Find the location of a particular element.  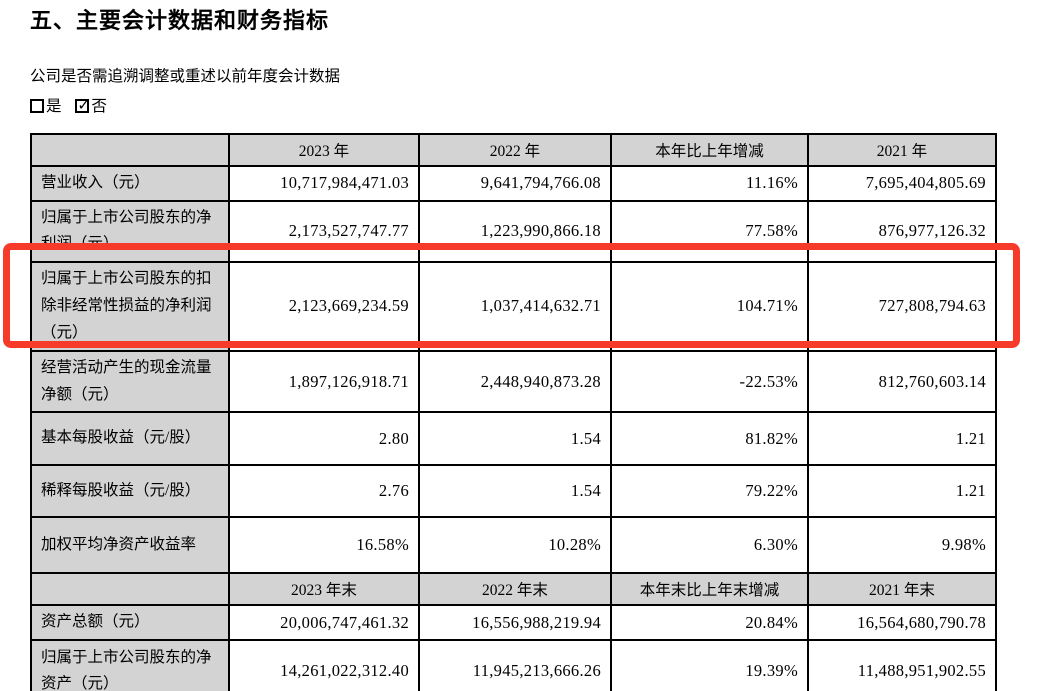

restate-options: 是 否 is located at coordinates (73, 105).